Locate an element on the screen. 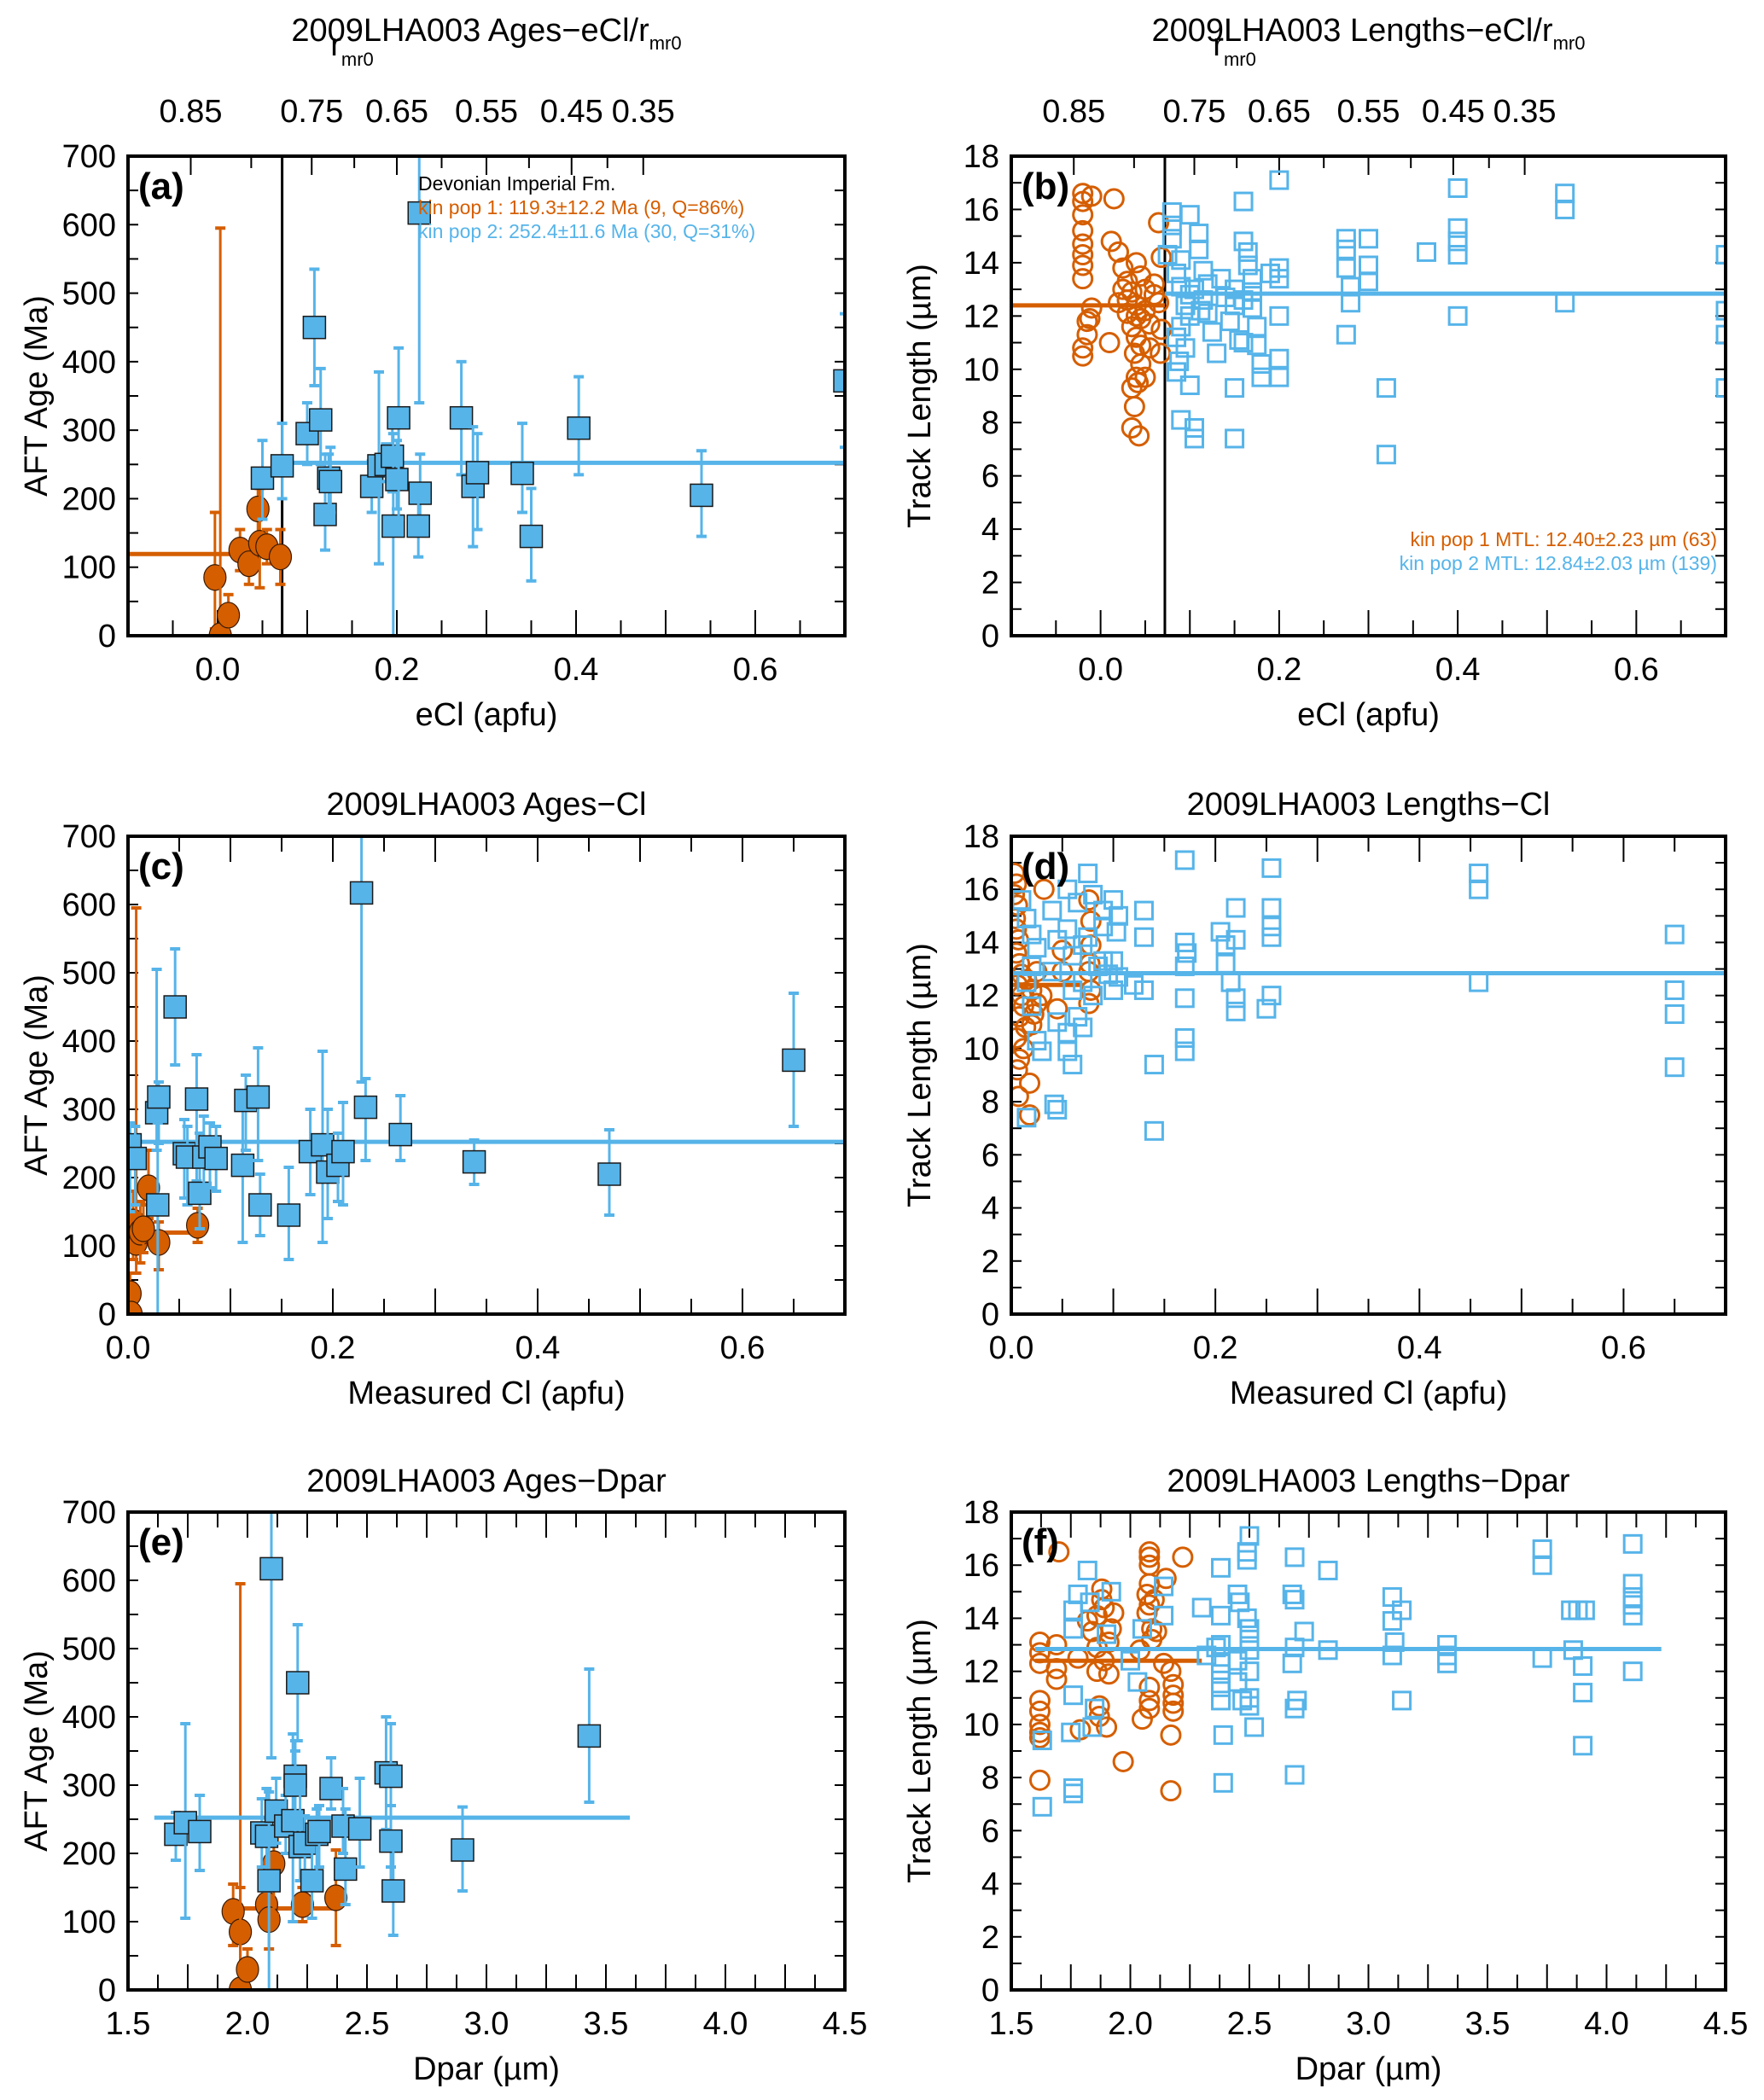 Image resolution: width=1764 pixels, height=2100 pixels. y-tick-label: 200 is located at coordinates (89, 1854).